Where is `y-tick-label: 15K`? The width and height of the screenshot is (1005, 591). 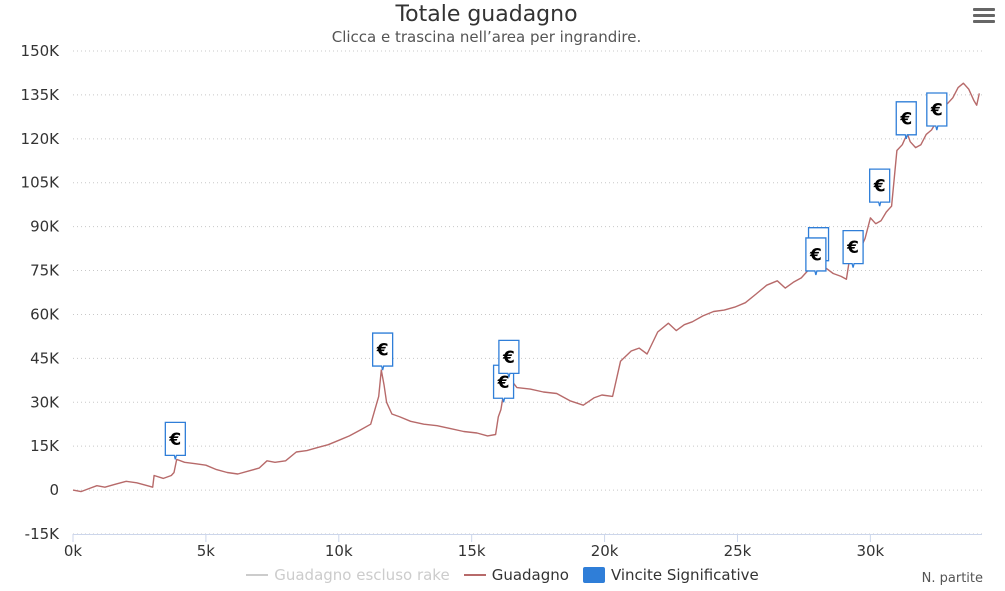
y-tick-label: 15K is located at coordinates (45, 446).